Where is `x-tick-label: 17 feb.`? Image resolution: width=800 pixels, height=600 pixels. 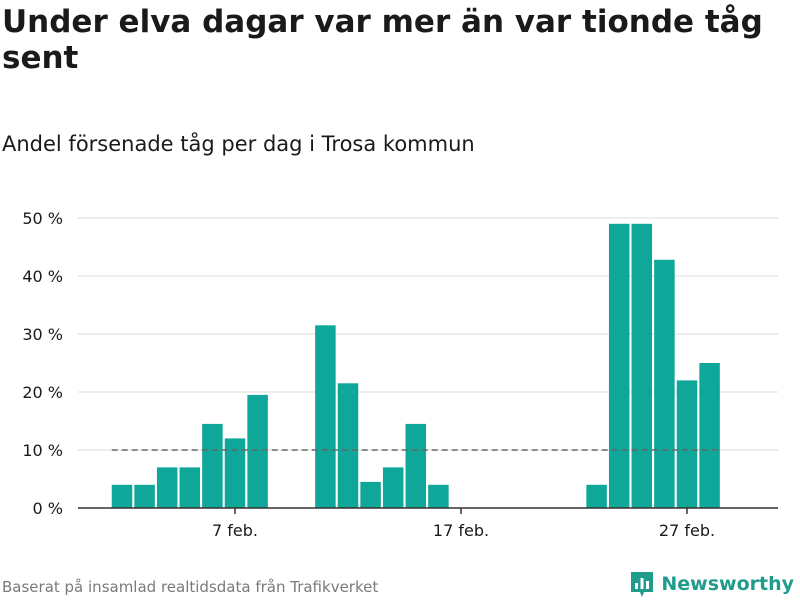 x-tick-label: 17 feb. is located at coordinates (461, 530).